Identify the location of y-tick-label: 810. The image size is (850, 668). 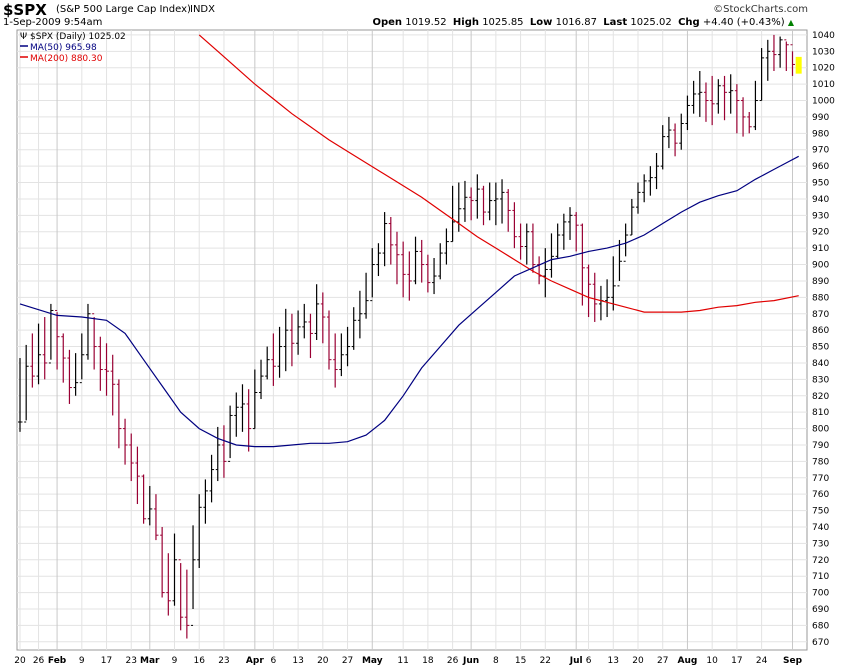
(820, 413).